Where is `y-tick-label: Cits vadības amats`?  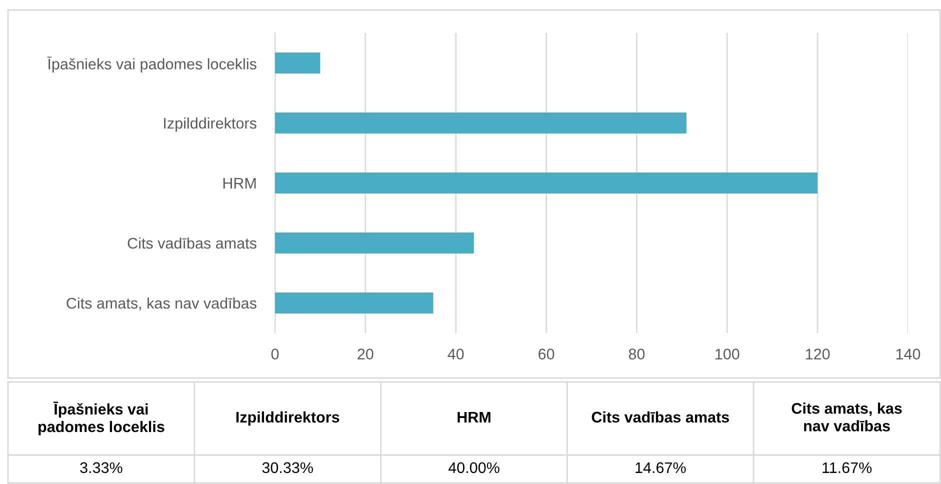
y-tick-label: Cits vadības amats is located at coordinates (192, 243).